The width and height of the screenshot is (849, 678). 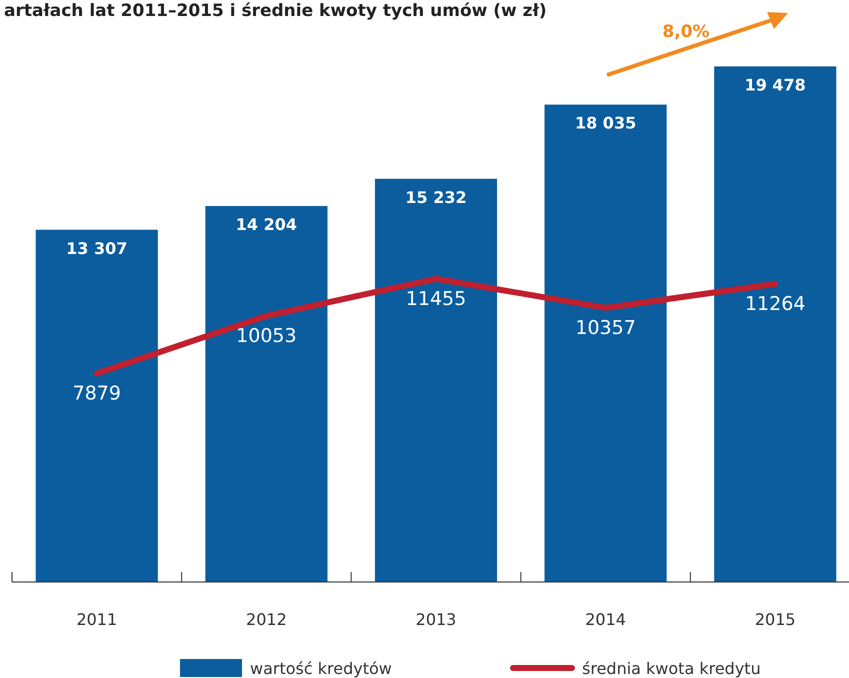 What do you see at coordinates (275, 11) in the screenshot?
I see `chart-title: artałach lat 2011–2015 i średnie kwoty tych umów (w zł)` at bounding box center [275, 11].